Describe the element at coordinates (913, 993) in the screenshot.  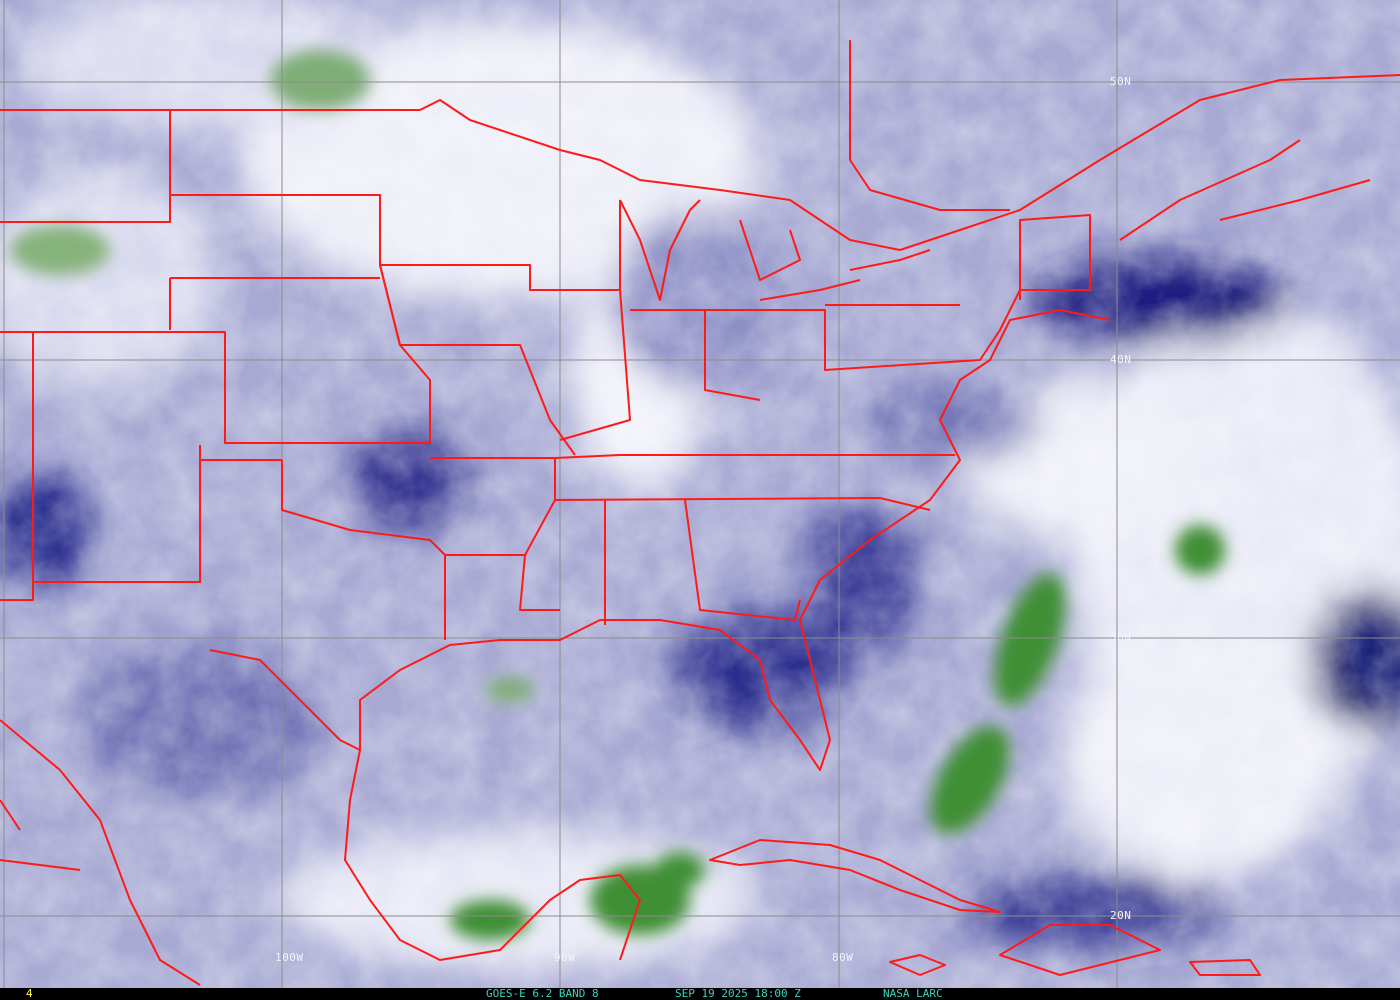
I see `source-label: NASA LARC` at that location.